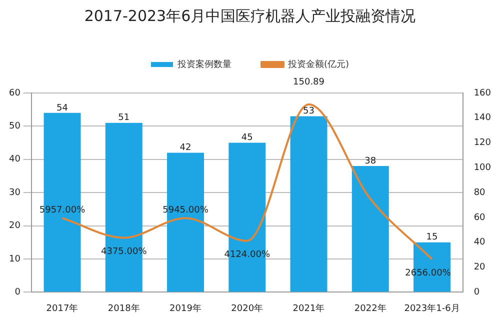  Describe the element at coordinates (477, 293) in the screenshot. I see `y2-tick-label: 0` at that location.